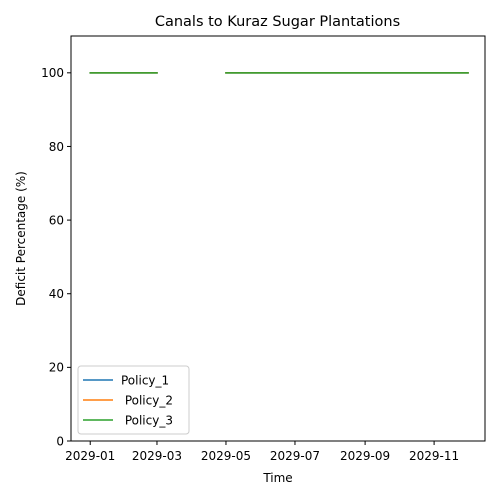 The height and width of the screenshot is (500, 500). Describe the element at coordinates (147, 400) in the screenshot. I see `legend-label: Policy_2` at that location.